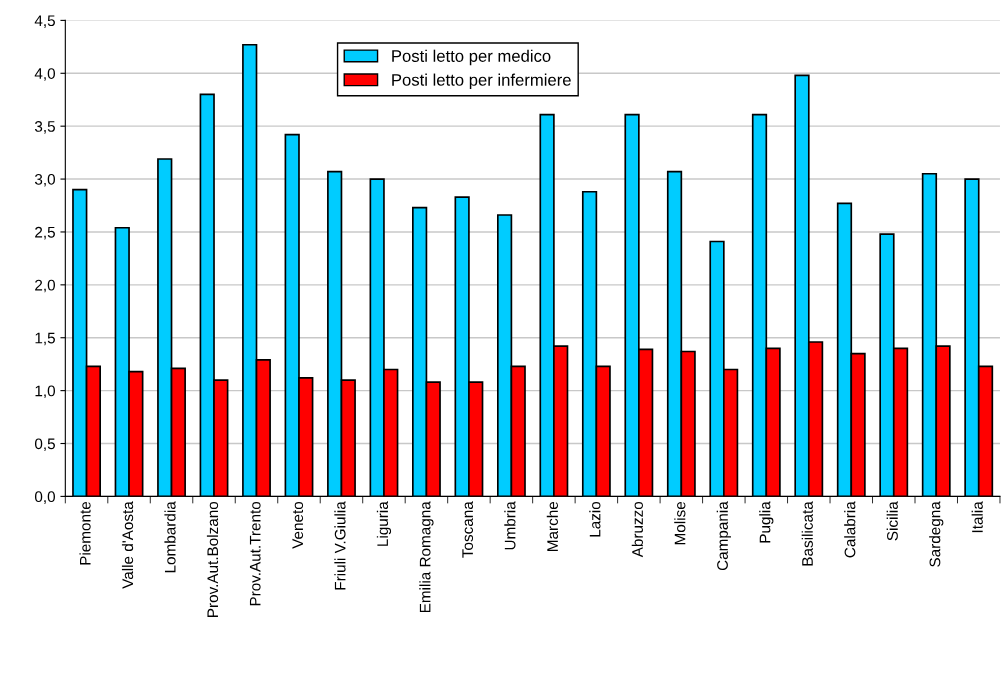 The height and width of the screenshot is (680, 1005). What do you see at coordinates (45, 286) in the screenshot?
I see `y-tick-label: 2,0` at bounding box center [45, 286].